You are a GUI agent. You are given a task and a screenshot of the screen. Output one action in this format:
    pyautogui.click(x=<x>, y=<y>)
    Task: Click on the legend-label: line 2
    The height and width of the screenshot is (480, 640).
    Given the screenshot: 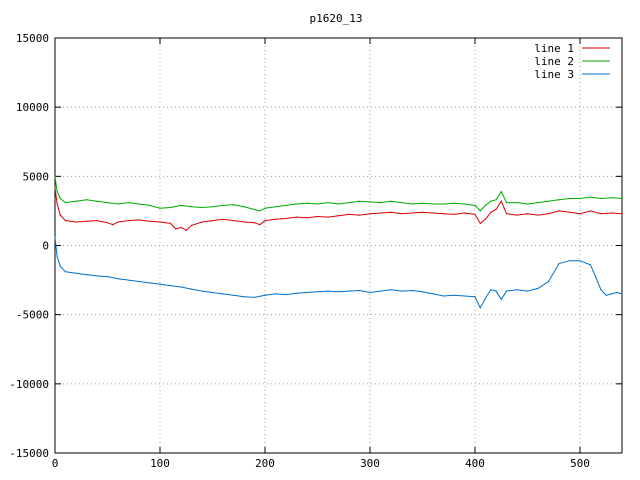 What is the action you would take?
    pyautogui.click(x=554, y=61)
    